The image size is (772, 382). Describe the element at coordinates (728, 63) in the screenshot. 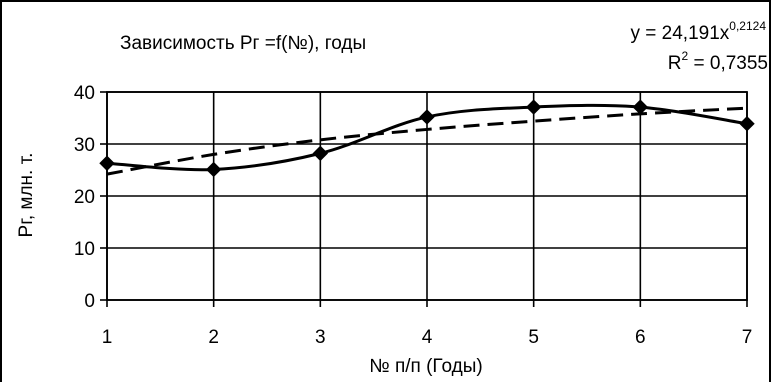

I see `trendline-r2-value: = 0,7355` at that location.